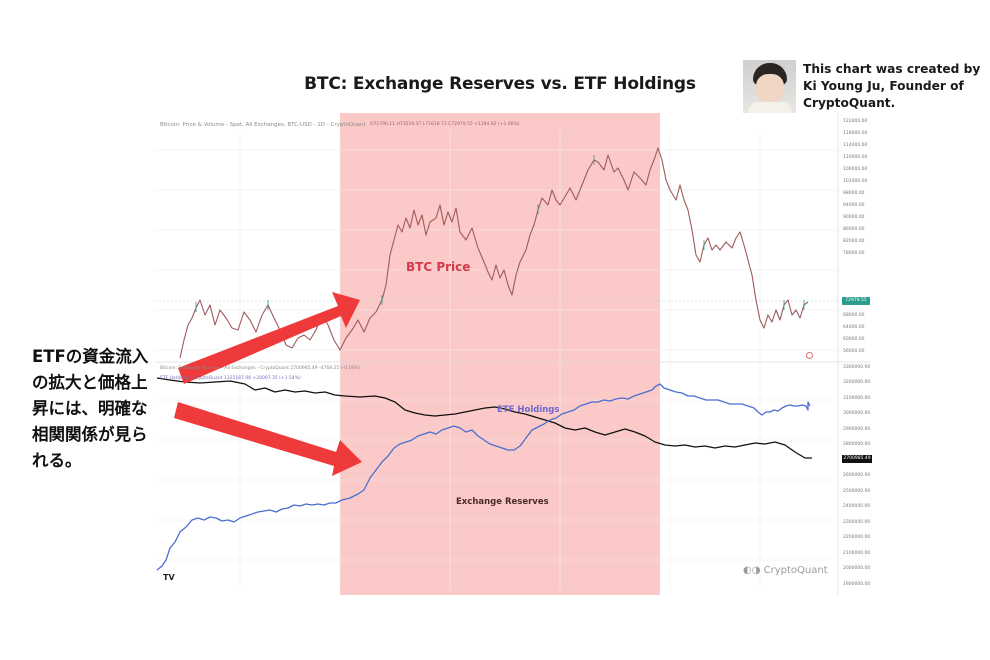 The width and height of the screenshot is (990, 660). Describe the element at coordinates (854, 229) in the screenshot. I see `y-tick: 86000.00` at that location.